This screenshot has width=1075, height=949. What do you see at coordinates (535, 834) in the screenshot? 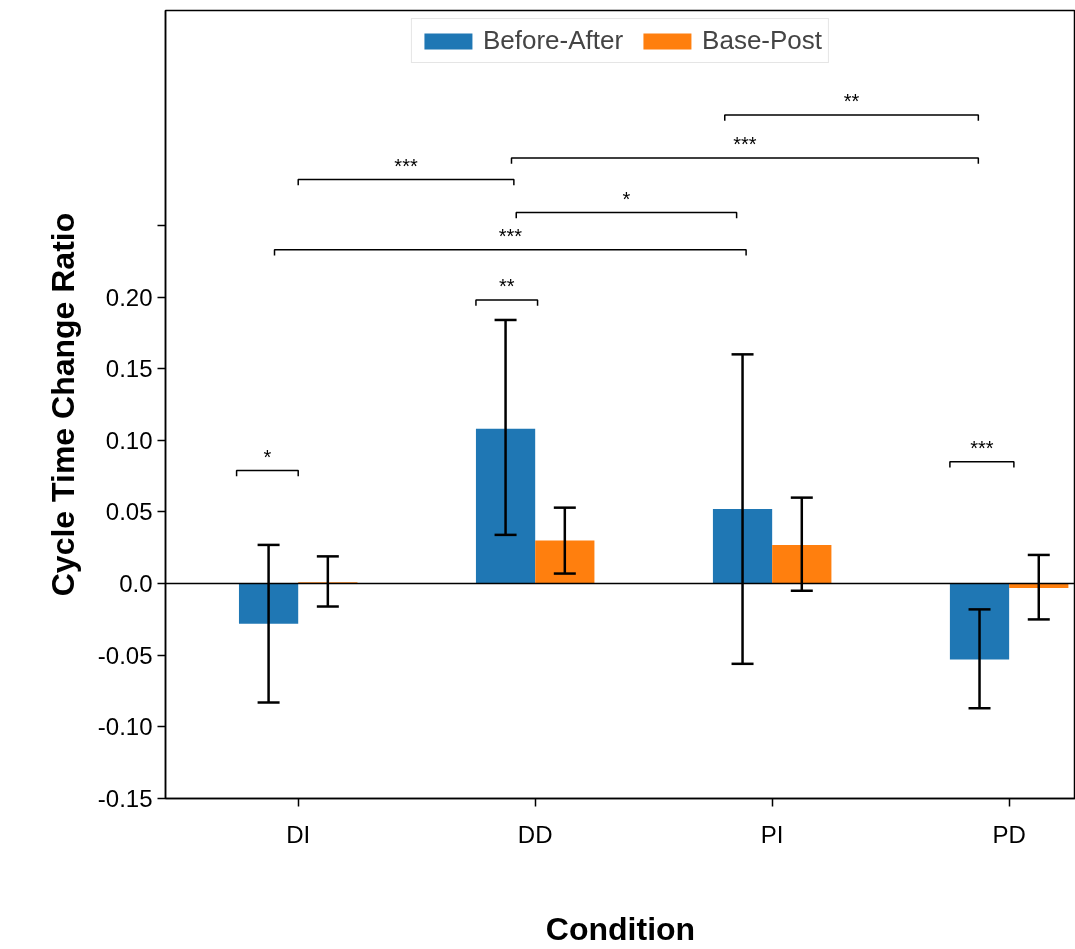
I see `x-tick-label: DD` at bounding box center [535, 834].